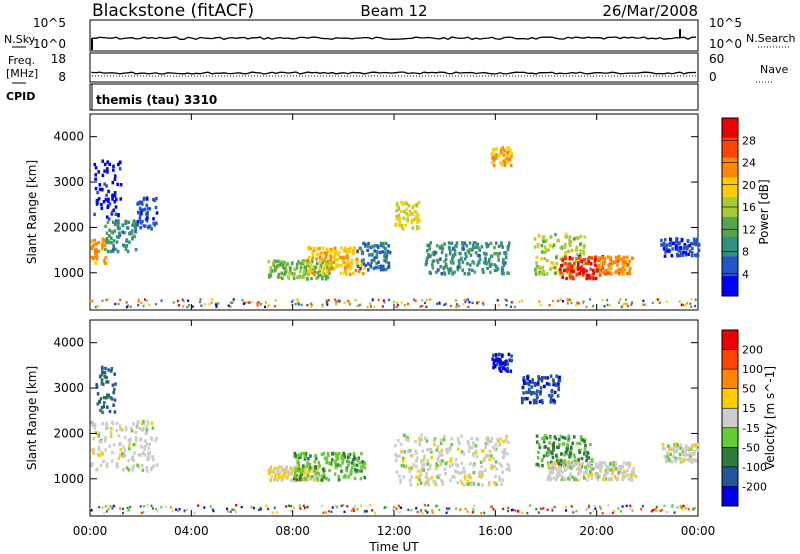 The image size is (800, 554). What do you see at coordinates (49, 44) in the screenshot?
I see `noise-tick-left-low: 10^0` at bounding box center [49, 44].